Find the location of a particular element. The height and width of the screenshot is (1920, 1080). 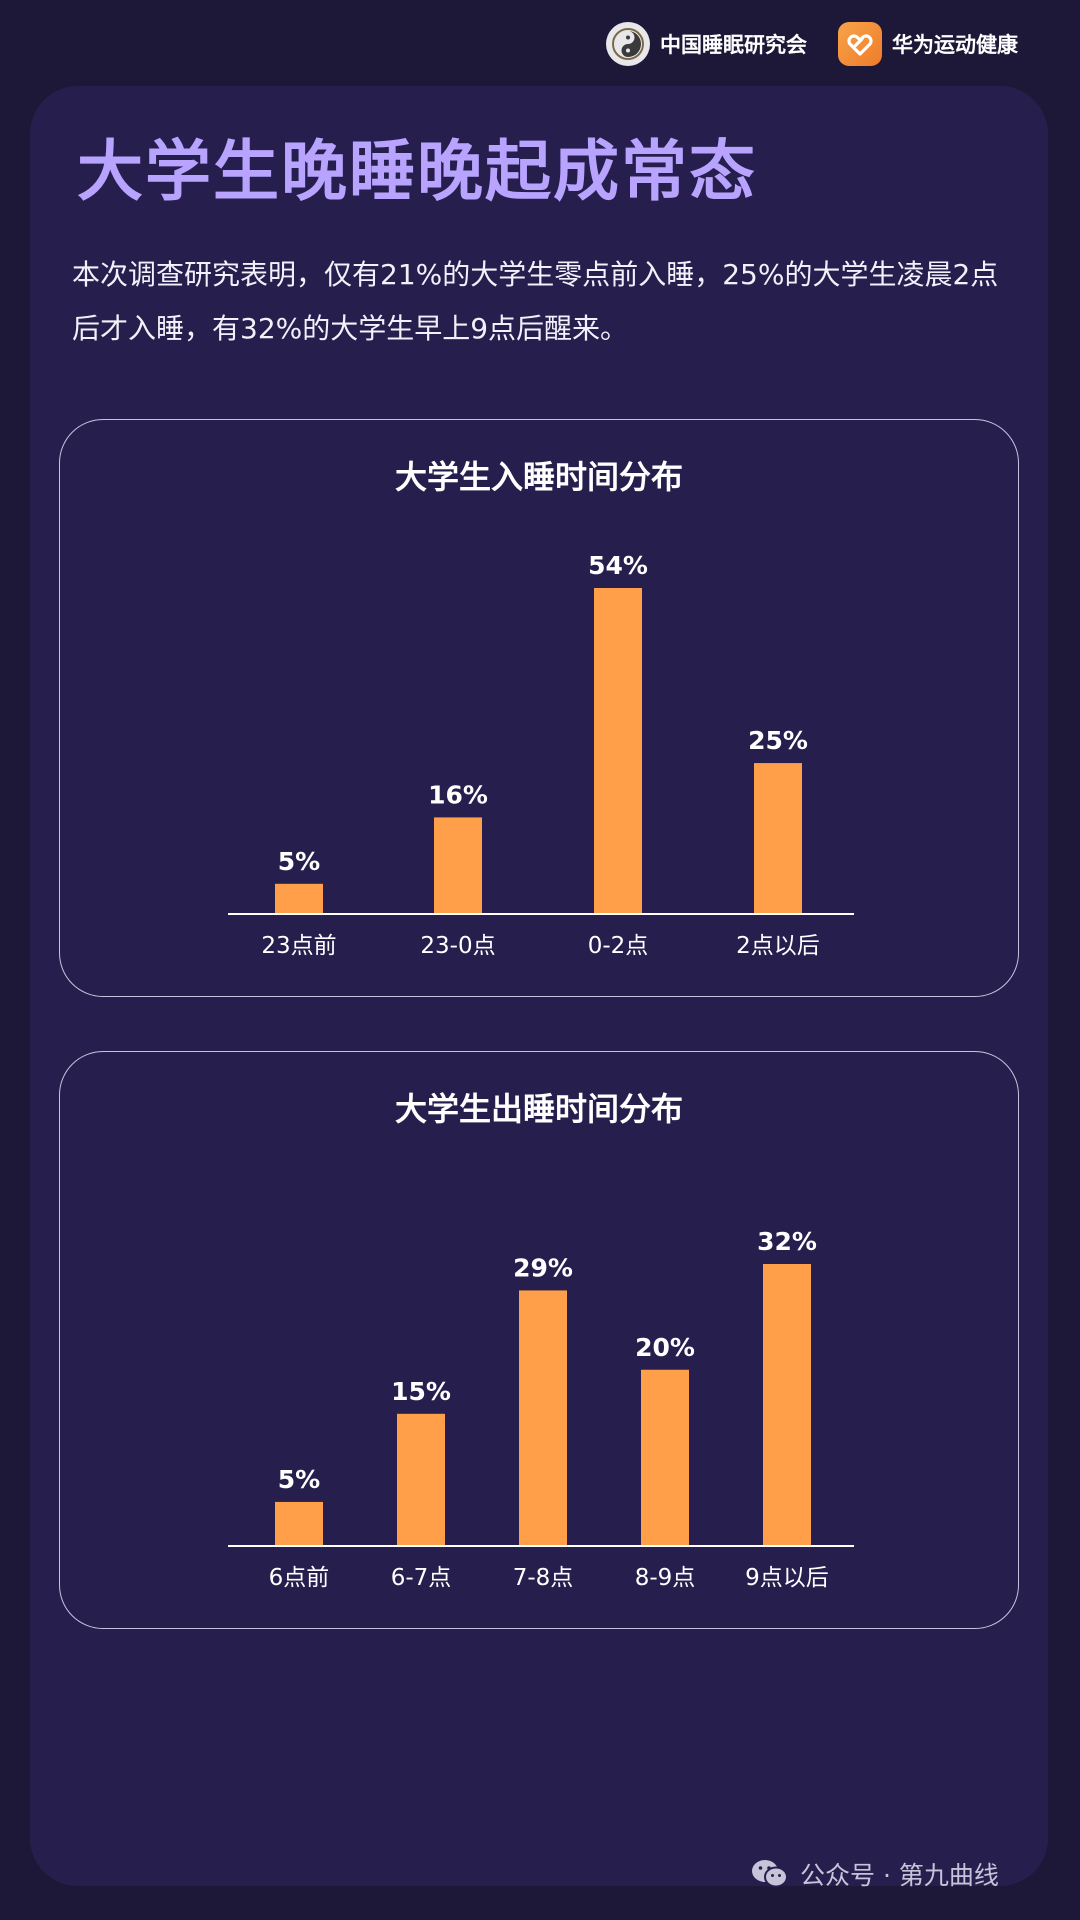

brand-huawei-health-label: 华为运动健康 is located at coordinates (955, 45).